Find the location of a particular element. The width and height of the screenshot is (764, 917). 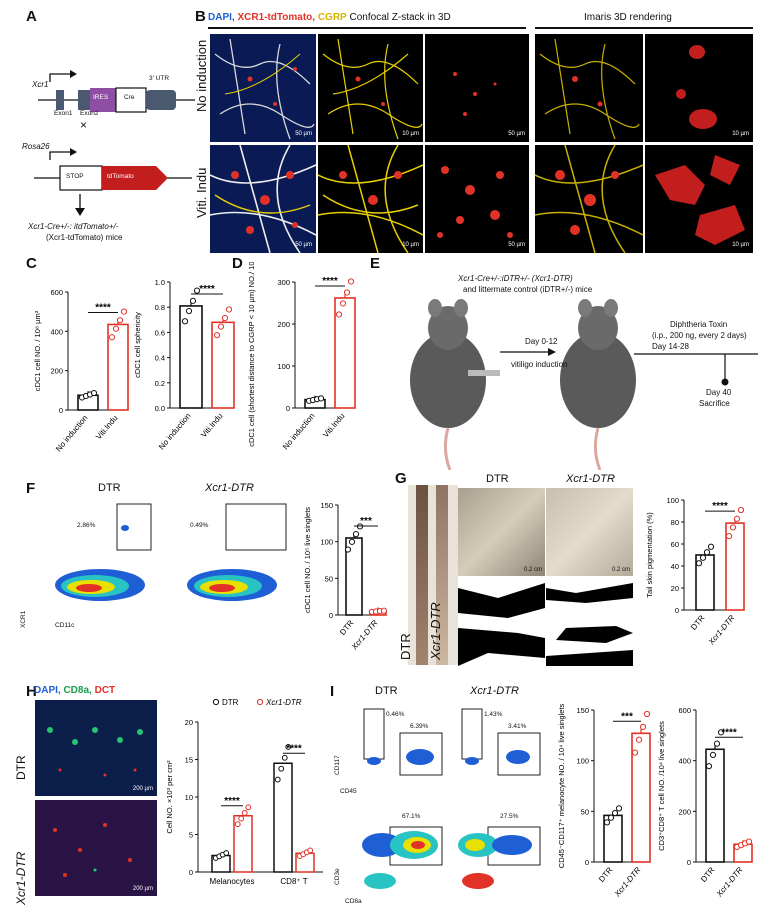

schematic-title-line2: and littermate control (iDTR+/-) mice is located at coordinates (528, 289).